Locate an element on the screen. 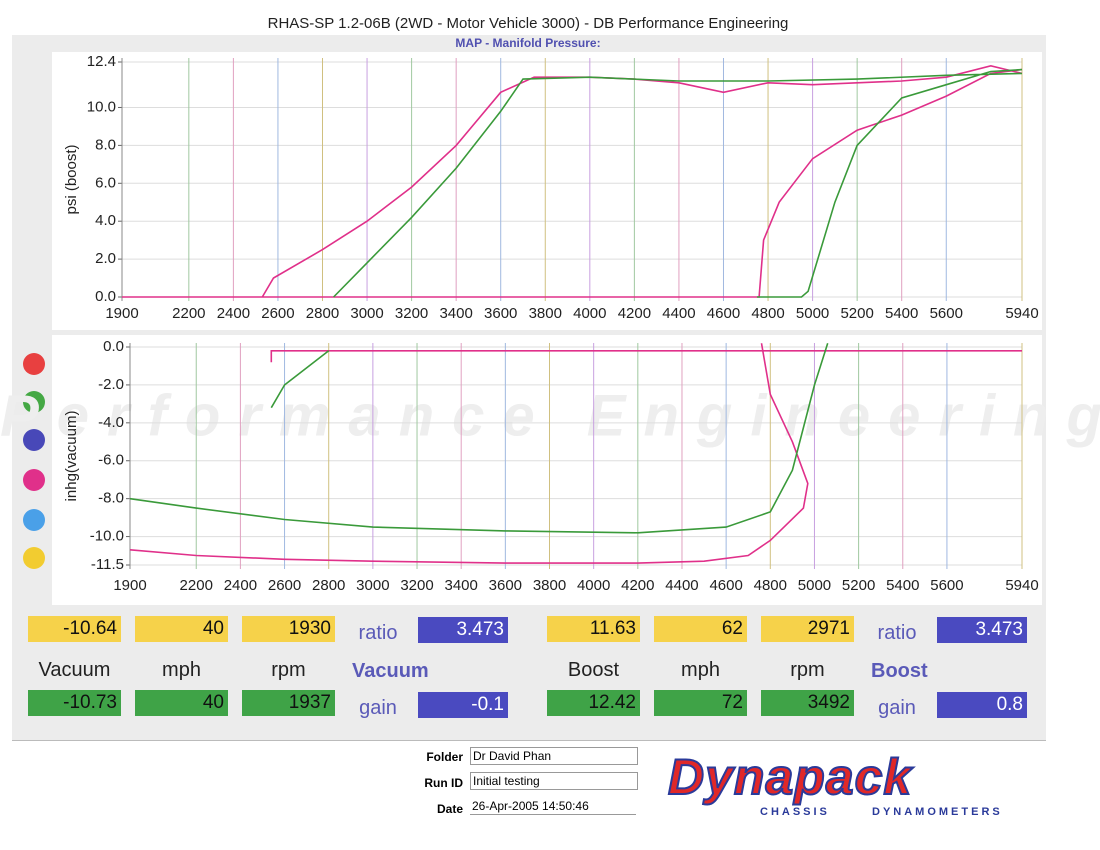 This screenshot has height=850, width=1100. value-box: 72 is located at coordinates (700, 703).